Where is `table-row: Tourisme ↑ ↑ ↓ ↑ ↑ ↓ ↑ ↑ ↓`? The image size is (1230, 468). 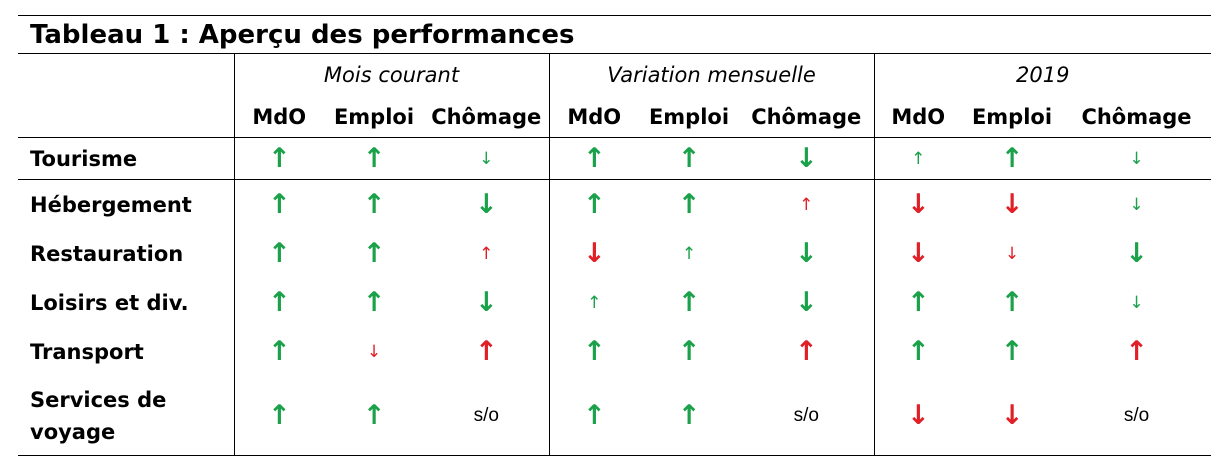
table-row: Tourisme ↑ ↑ ↓ ↑ ↑ ↓ ↑ ↑ ↓ is located at coordinates (614, 158).